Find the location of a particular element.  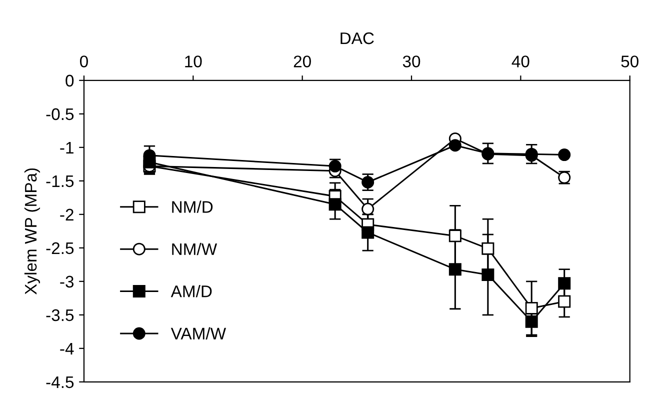

y-tick-label: -2 is located at coordinates (67, 214).